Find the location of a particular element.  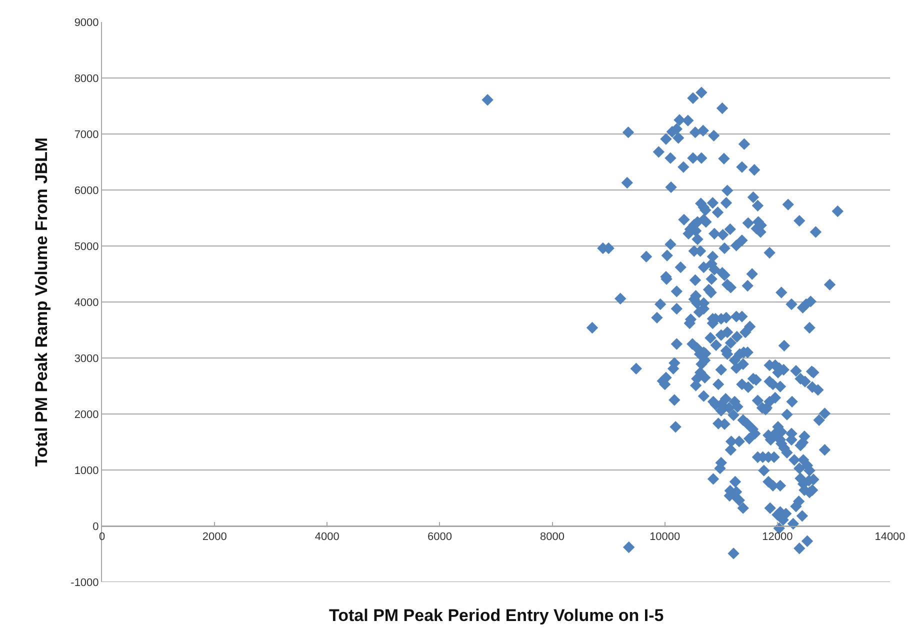

y-tick-label: 8000 is located at coordinates (86, 78).